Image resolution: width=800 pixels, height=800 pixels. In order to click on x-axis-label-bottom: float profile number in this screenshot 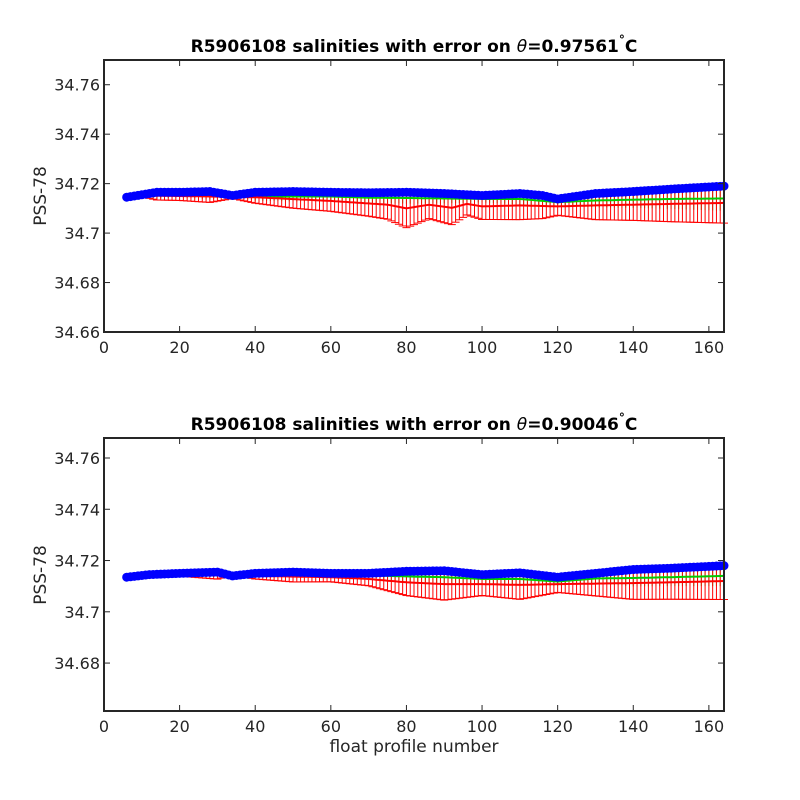, I will do `click(413, 747)`.